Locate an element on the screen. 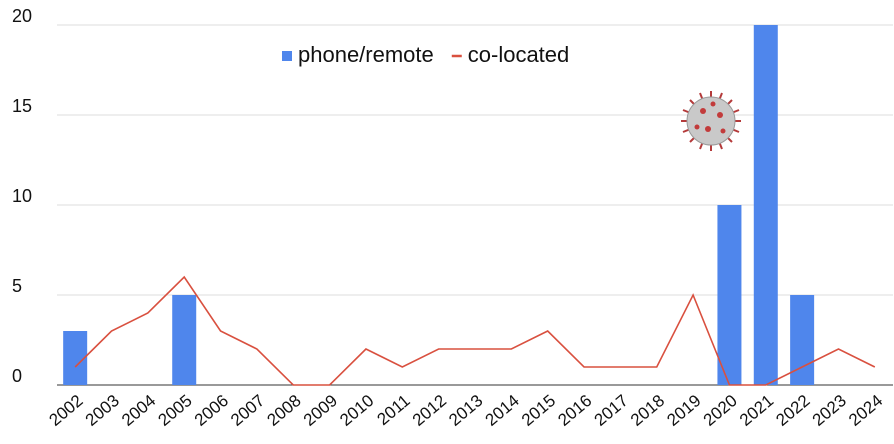  legend-label: phone/remote is located at coordinates (366, 54).